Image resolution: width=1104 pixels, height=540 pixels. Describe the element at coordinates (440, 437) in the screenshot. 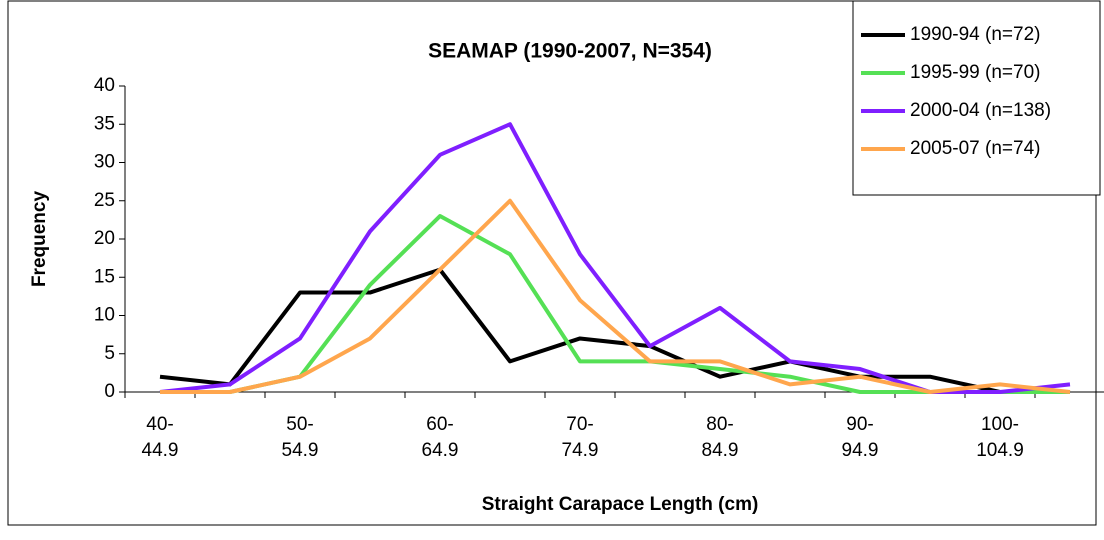

I see `x-tick-label: 60- 64.9` at that location.